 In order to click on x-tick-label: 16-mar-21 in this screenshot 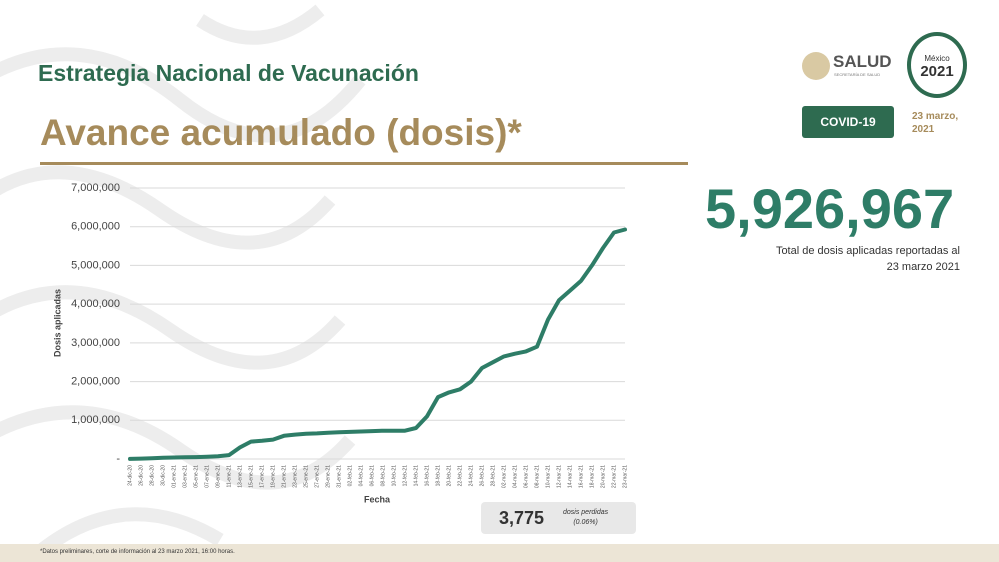, I will do `click(581, 476)`.